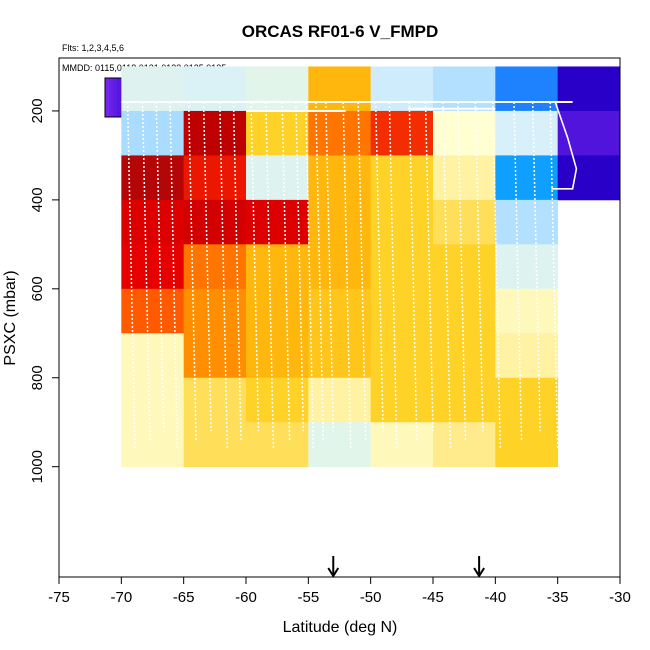 The height and width of the screenshot is (650, 650). What do you see at coordinates (340, 31) in the screenshot?
I see `chart-title: ORCAS RF01-6 V_FMPD` at bounding box center [340, 31].